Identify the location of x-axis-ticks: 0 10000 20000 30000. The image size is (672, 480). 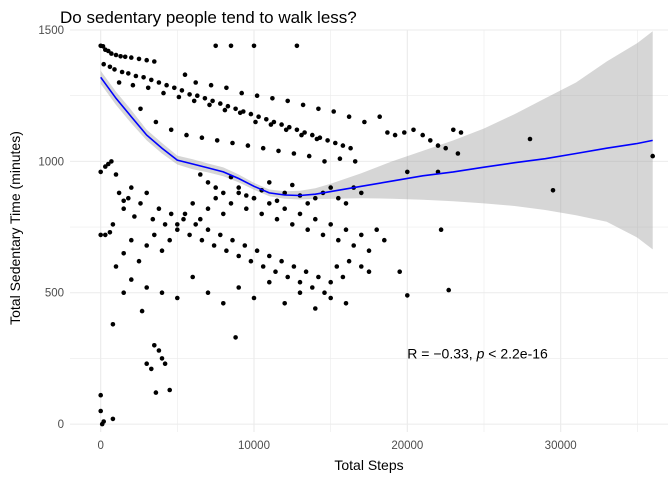
(336, 446).